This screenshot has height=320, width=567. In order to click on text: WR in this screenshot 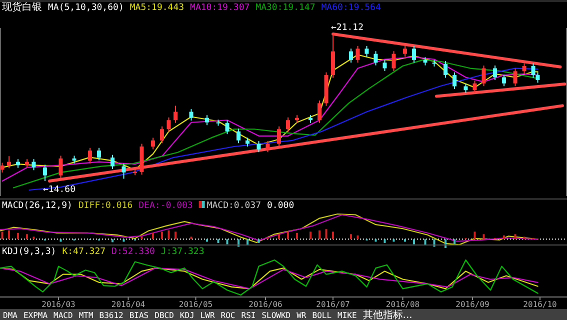, I will do `click(301, 315)`.